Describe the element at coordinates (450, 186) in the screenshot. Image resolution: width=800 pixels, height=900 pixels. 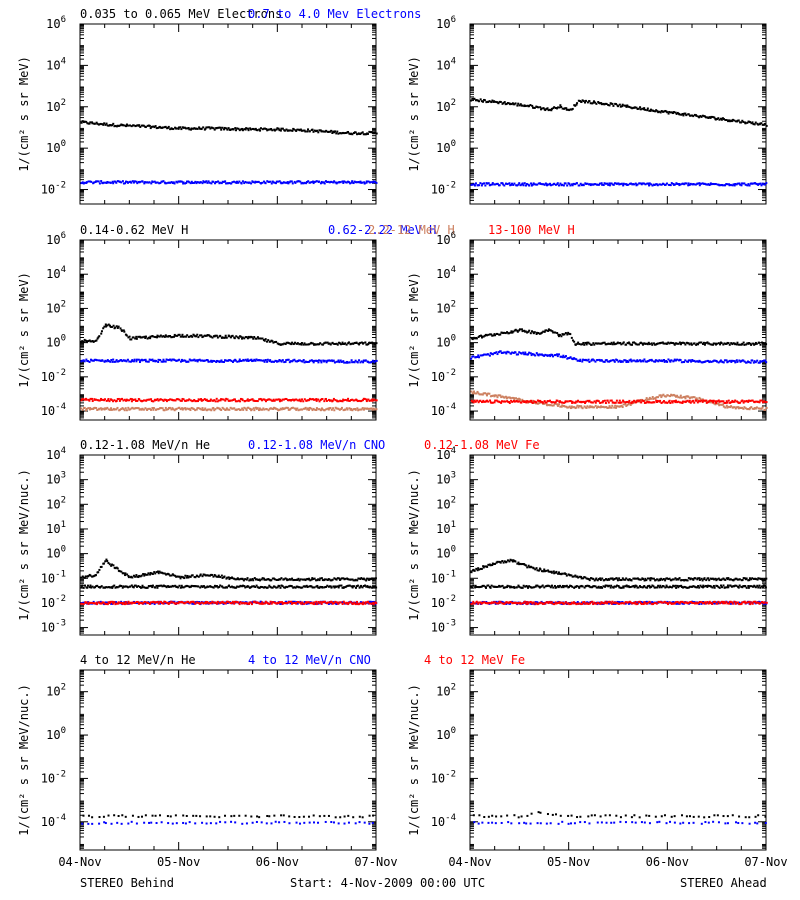
I see `y-tick-exponent: -2` at that location.